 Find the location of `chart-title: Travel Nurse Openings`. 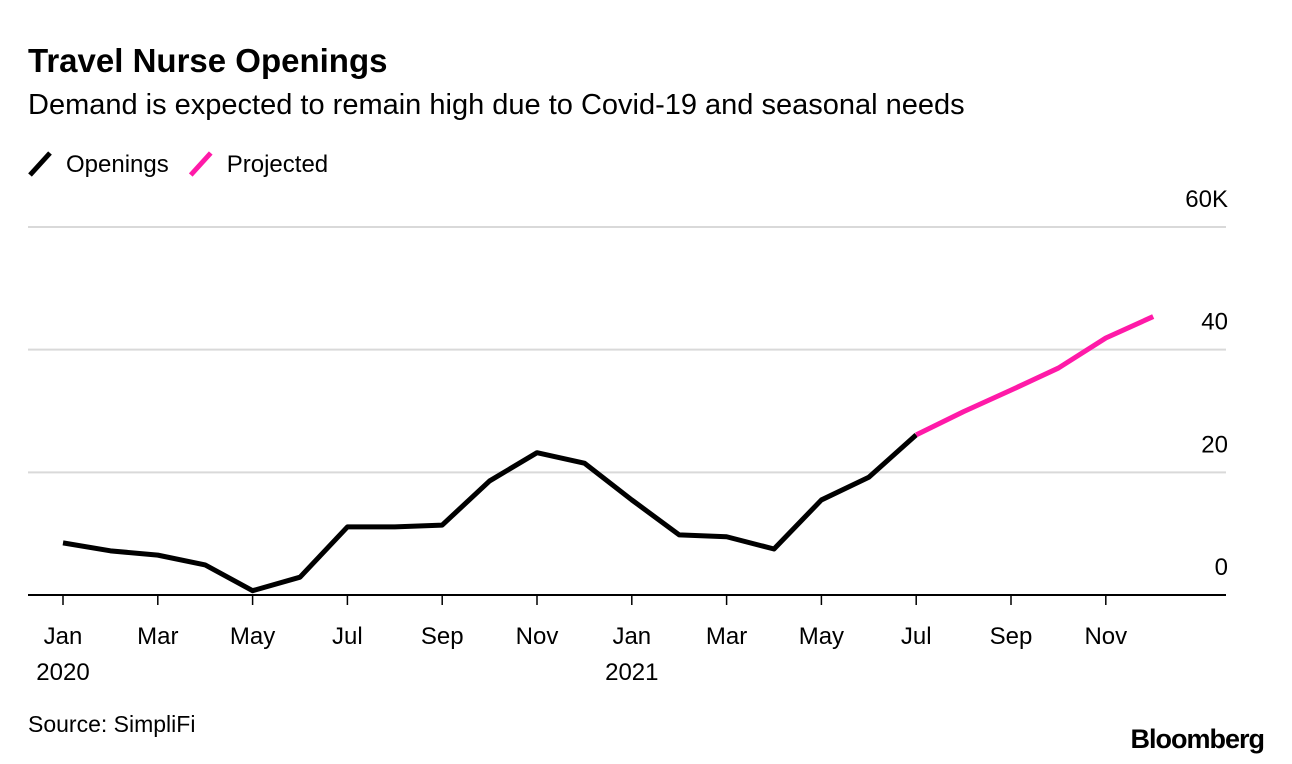

chart-title: Travel Nurse Openings is located at coordinates (207, 60).